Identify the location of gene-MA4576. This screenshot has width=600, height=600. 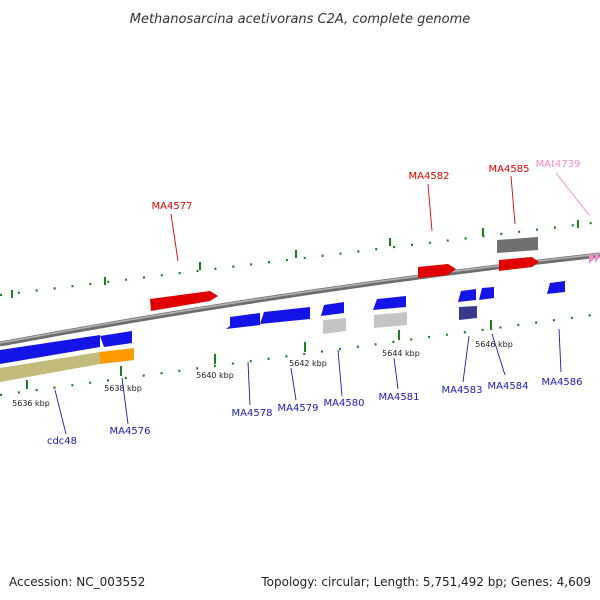
(116, 339).